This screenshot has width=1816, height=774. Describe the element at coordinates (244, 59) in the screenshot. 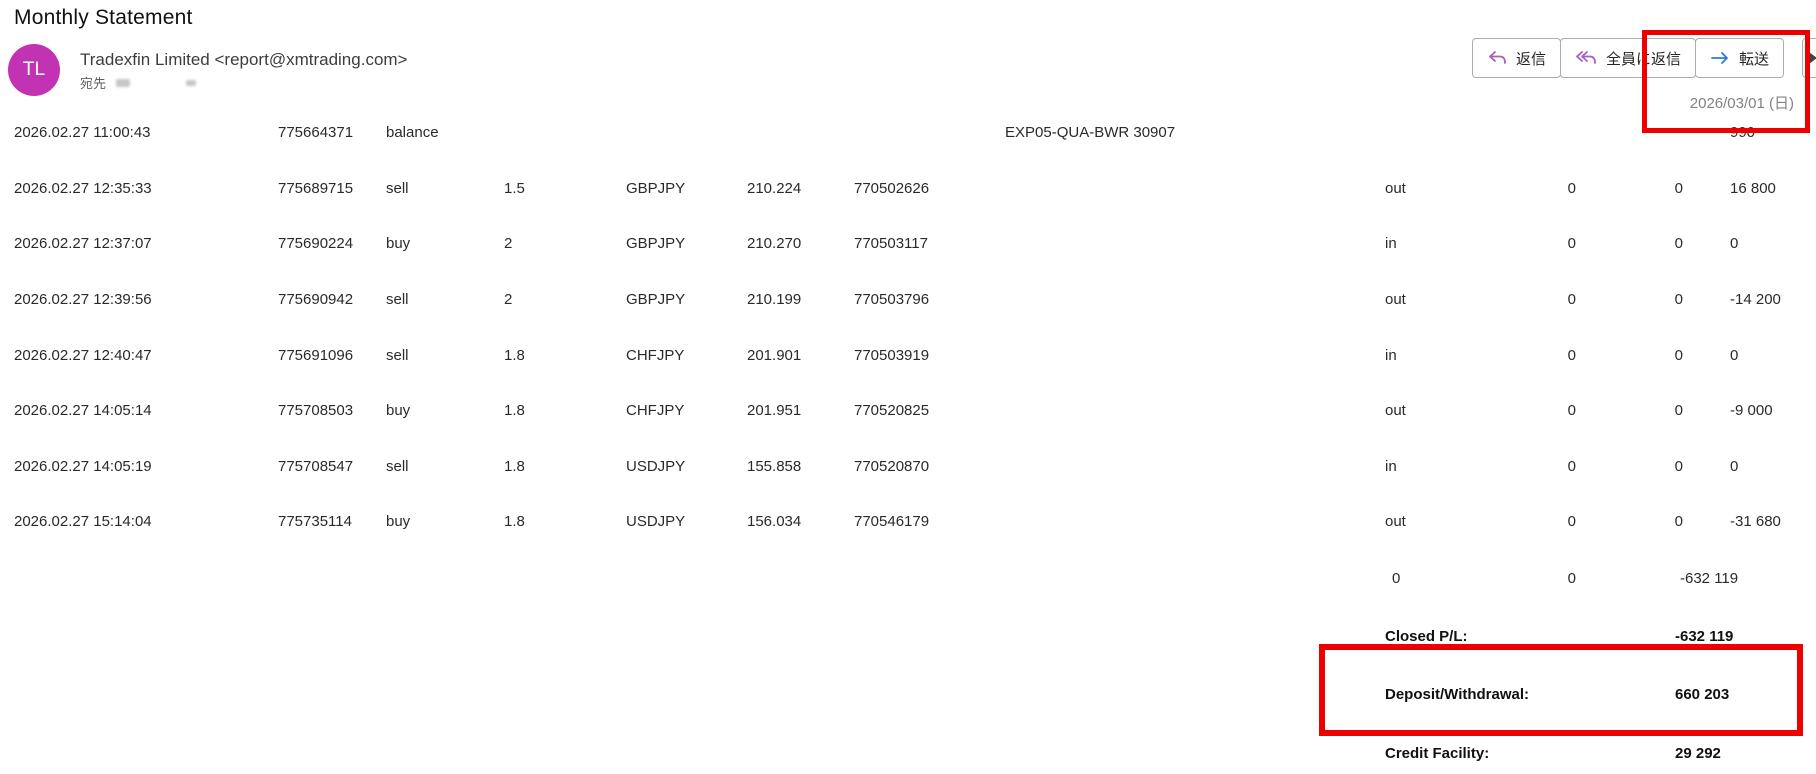

I see `sender-name: Tradexfin Limited <report@xmtrading.com>` at that location.